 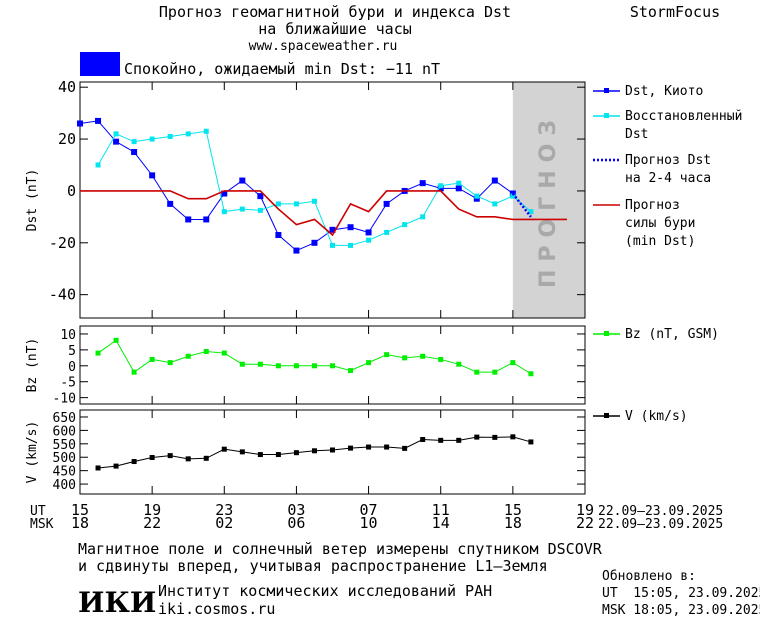 What do you see at coordinates (100, 64) in the screenshot?
I see `status-box` at bounding box center [100, 64].